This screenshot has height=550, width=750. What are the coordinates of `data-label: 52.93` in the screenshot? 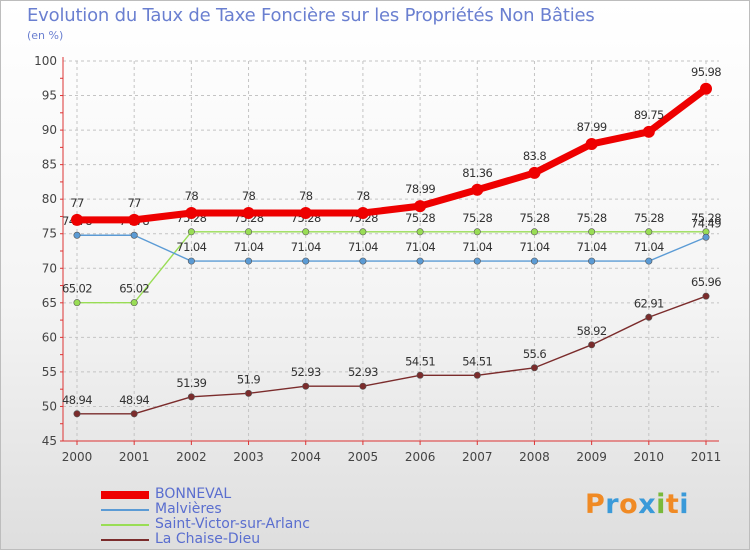 It's located at (363, 372).